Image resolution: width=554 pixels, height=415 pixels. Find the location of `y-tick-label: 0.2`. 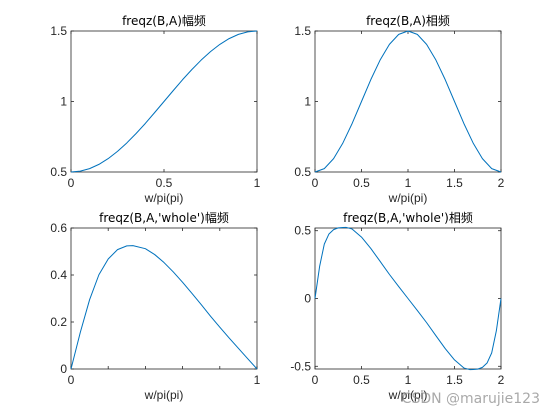

y-tick-label: 0.2 is located at coordinates (58, 322).